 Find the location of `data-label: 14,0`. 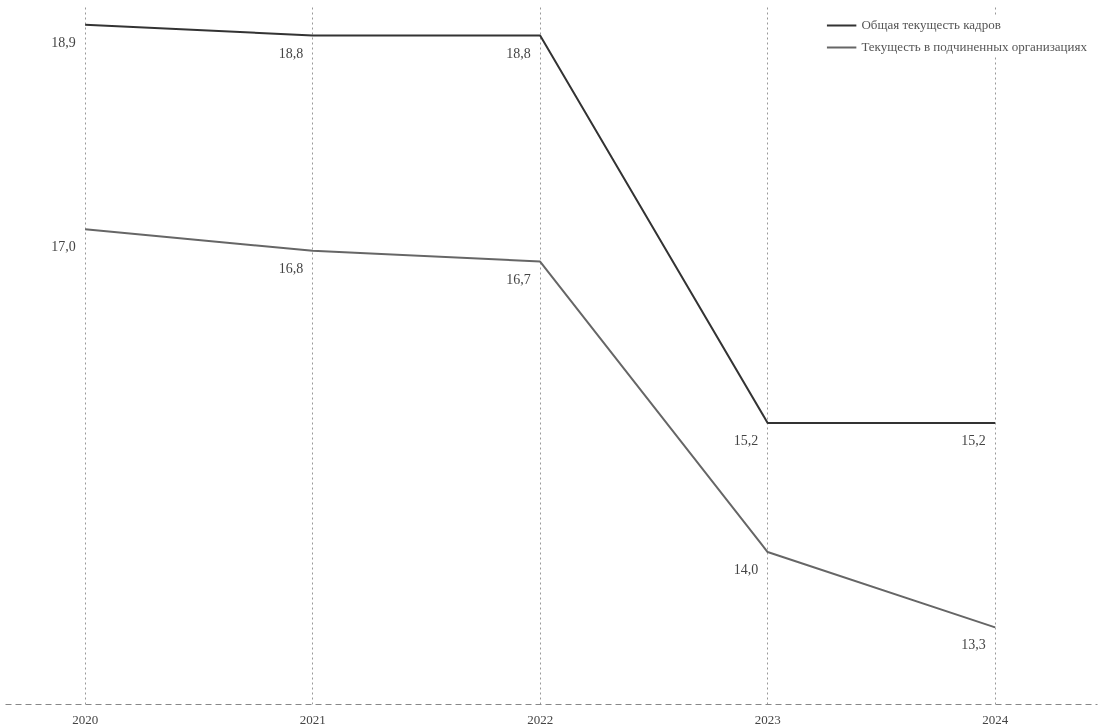

data-label: 14,0 is located at coordinates (746, 570).